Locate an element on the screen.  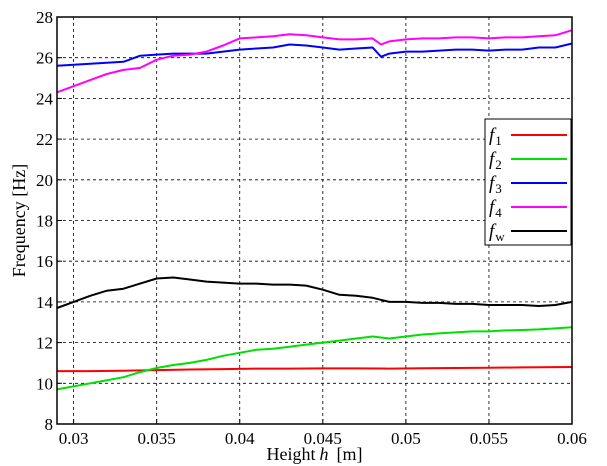
series-line-f2 is located at coordinates (314, 358).